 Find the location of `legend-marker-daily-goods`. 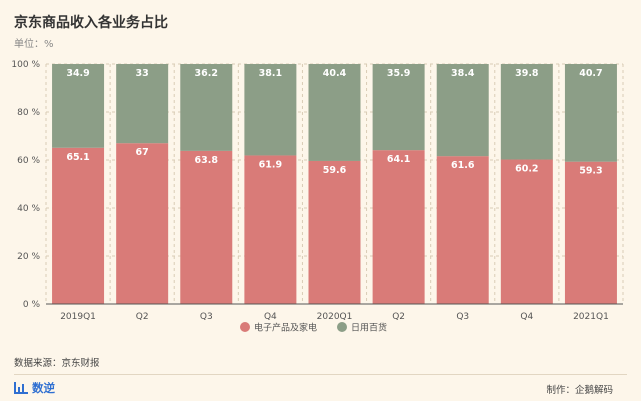

legend-marker-daily-goods is located at coordinates (342, 327).